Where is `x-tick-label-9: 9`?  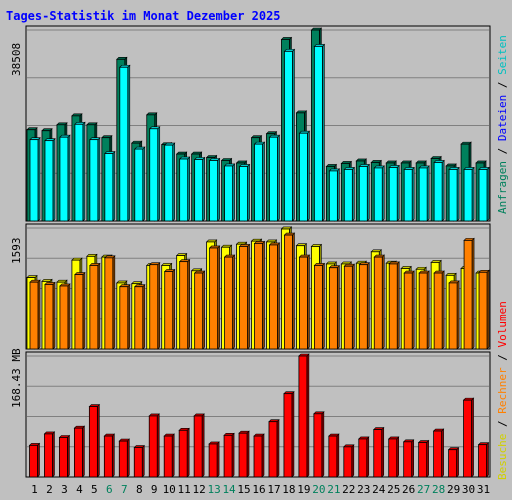
x-tick-label-9: 9 is located at coordinates (154, 489).